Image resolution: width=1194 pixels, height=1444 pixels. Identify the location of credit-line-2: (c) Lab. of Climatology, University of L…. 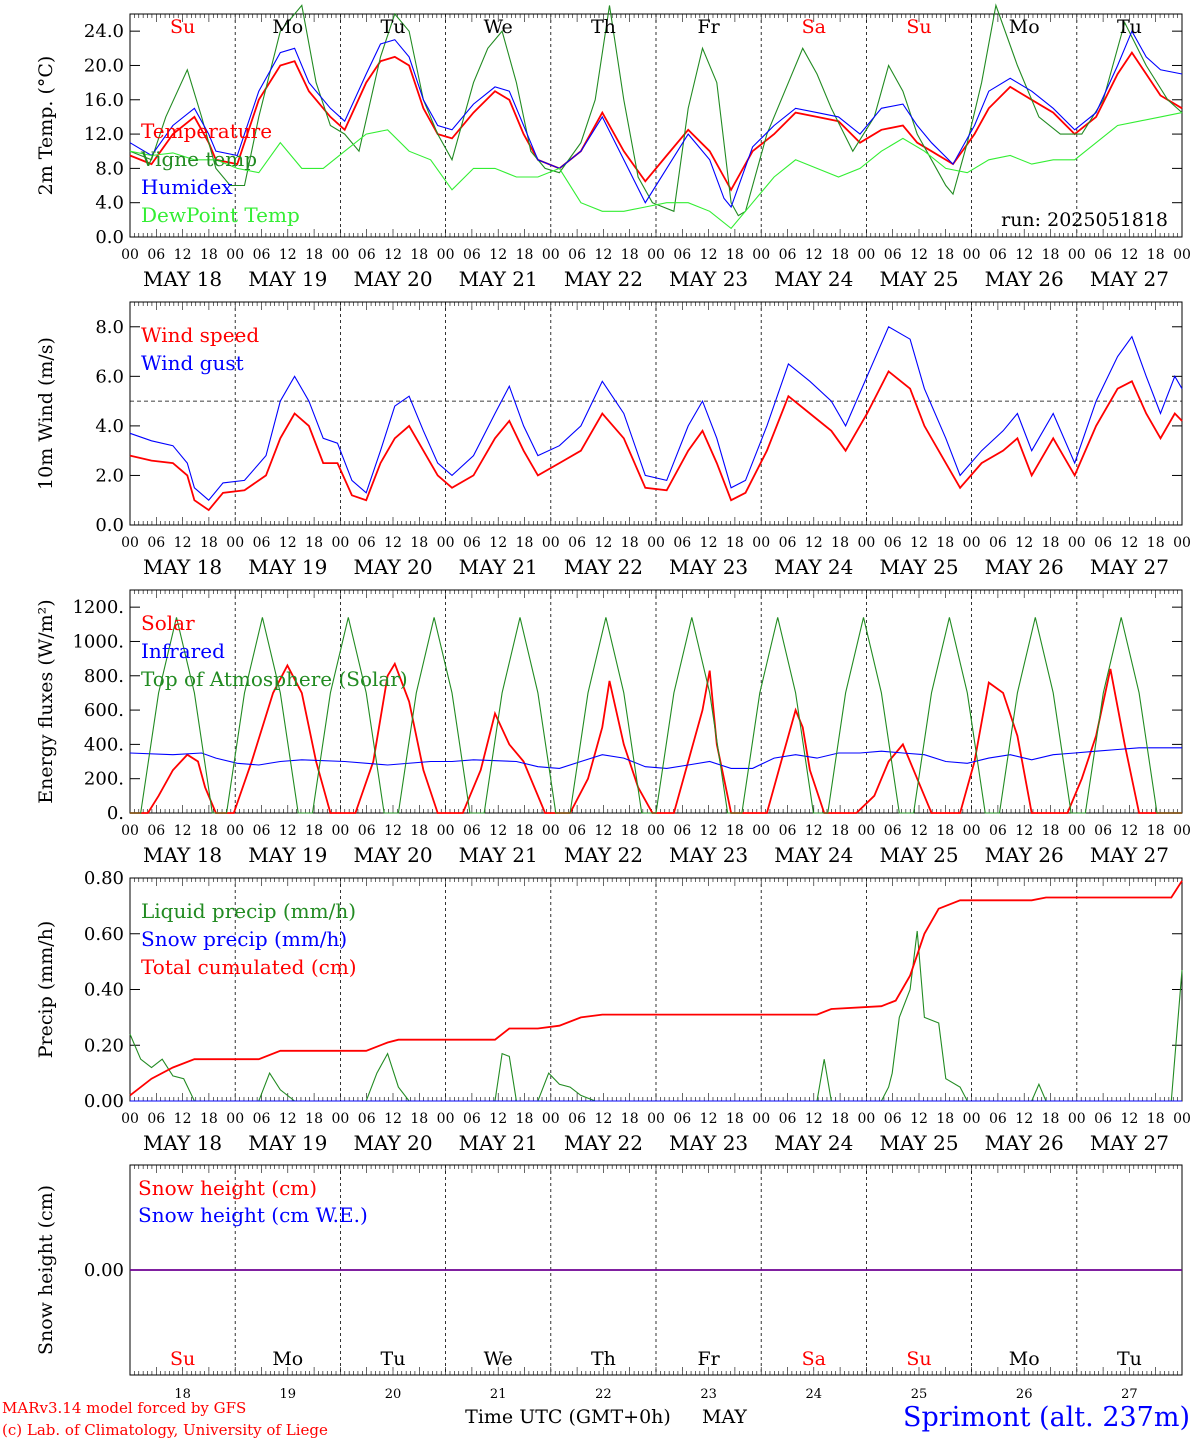
(165, 1430).